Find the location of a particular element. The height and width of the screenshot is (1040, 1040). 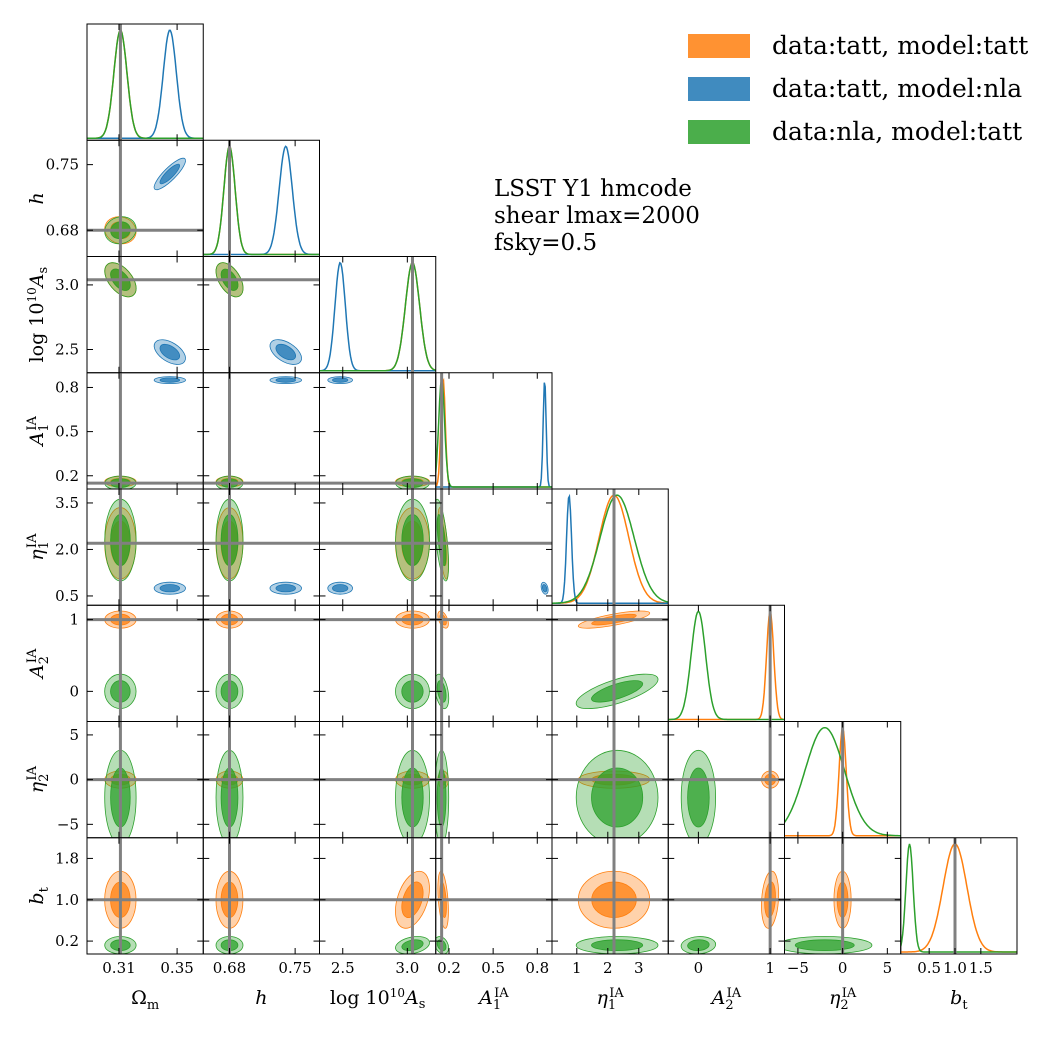

panel-bt-eta2: −5 0 5 is located at coordinates (843, 907).